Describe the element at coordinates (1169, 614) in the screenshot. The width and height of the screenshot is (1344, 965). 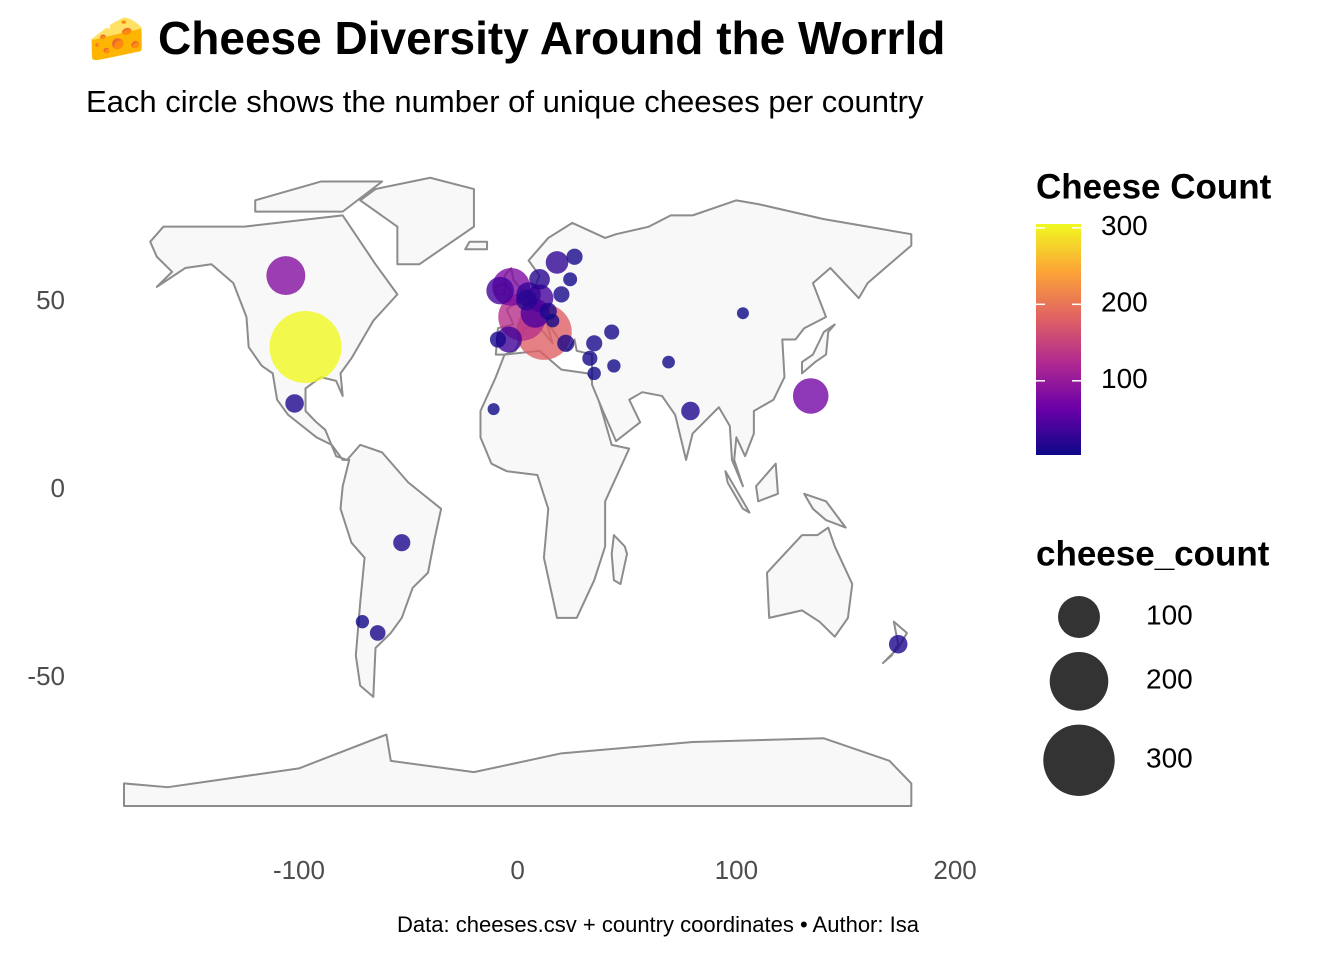
I see `size-legend-label: 100` at that location.